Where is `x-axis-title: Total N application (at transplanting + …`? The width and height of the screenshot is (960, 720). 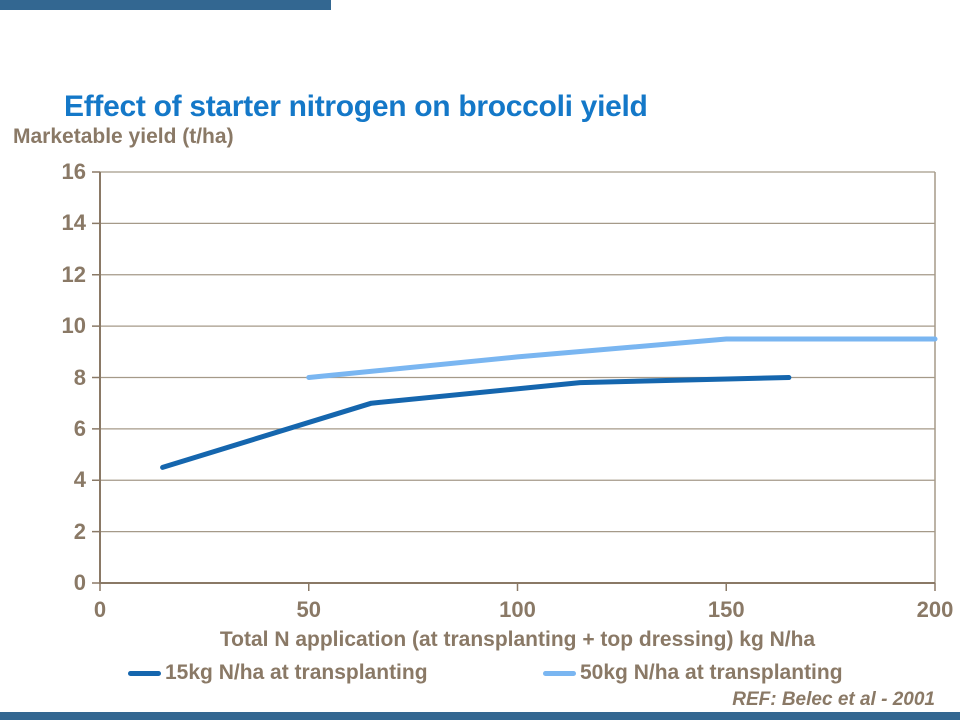 x-axis-title: Total N application (at transplanting + … is located at coordinates (517, 639).